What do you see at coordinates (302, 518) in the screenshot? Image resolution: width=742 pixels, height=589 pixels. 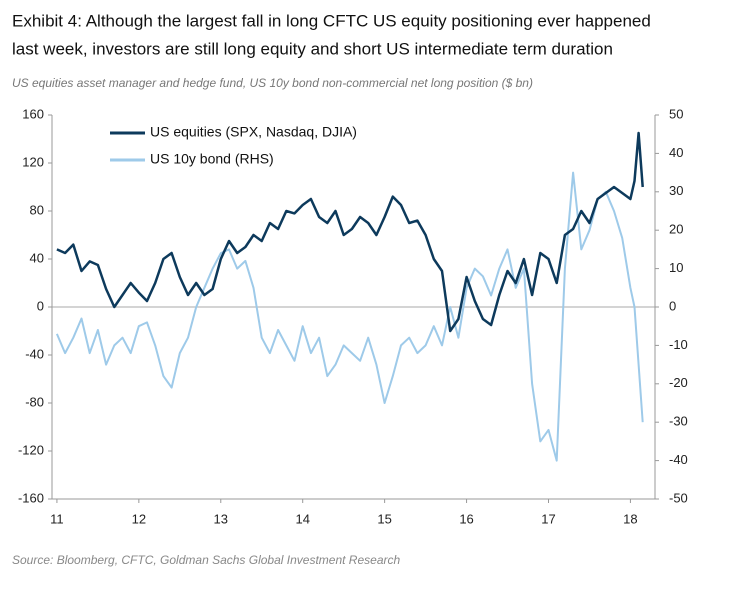 I see `x-tick-label: 14` at bounding box center [302, 518].